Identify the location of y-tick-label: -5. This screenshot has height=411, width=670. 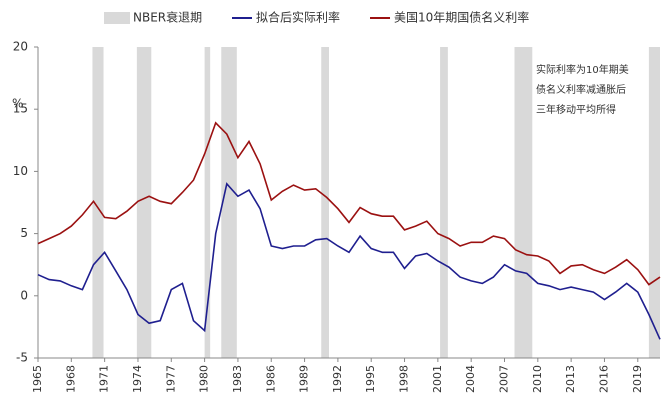
(22, 358).